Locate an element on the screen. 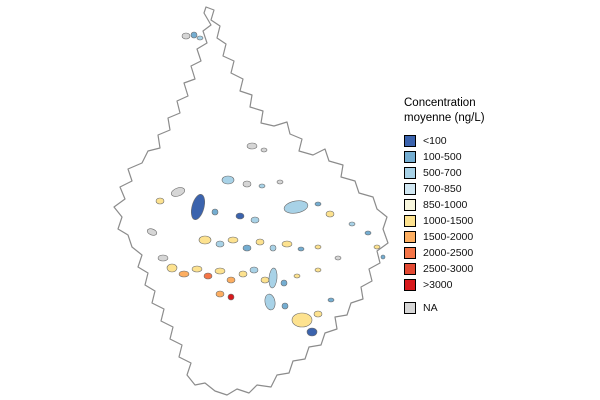 The width and height of the screenshot is (600, 400). legend-item: 2500-3000 is located at coordinates (444, 269).